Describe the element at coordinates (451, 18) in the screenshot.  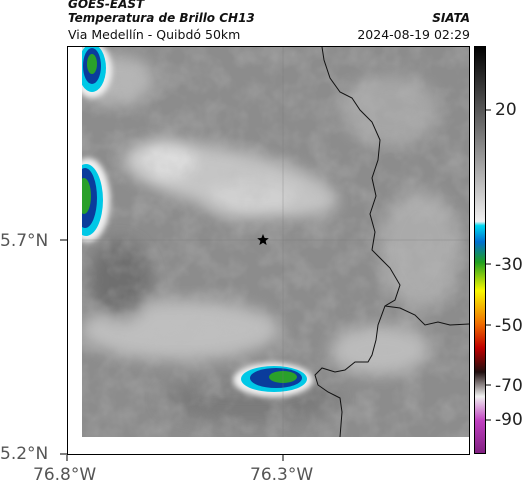
I see `org-label: SIATA` at that location.